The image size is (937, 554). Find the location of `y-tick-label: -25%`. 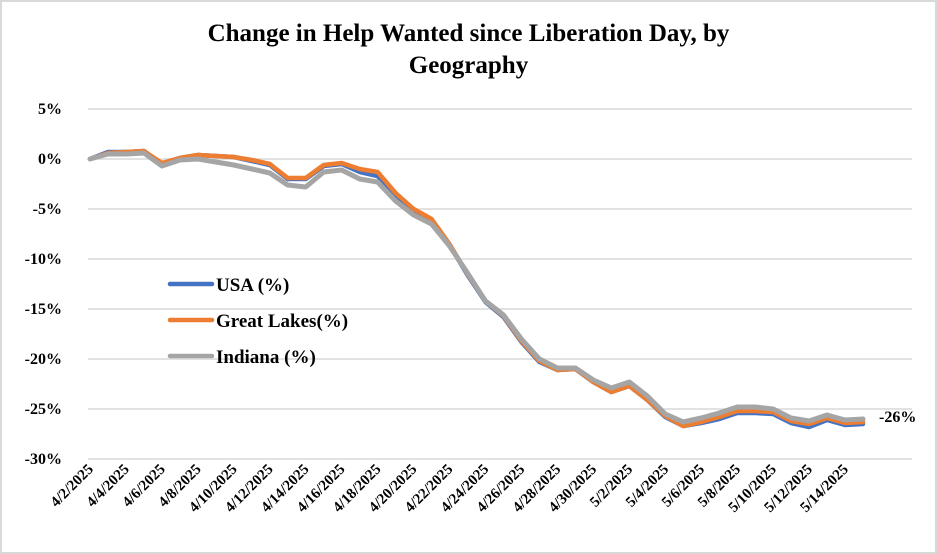

y-tick-label: -25% is located at coordinates (43, 409).